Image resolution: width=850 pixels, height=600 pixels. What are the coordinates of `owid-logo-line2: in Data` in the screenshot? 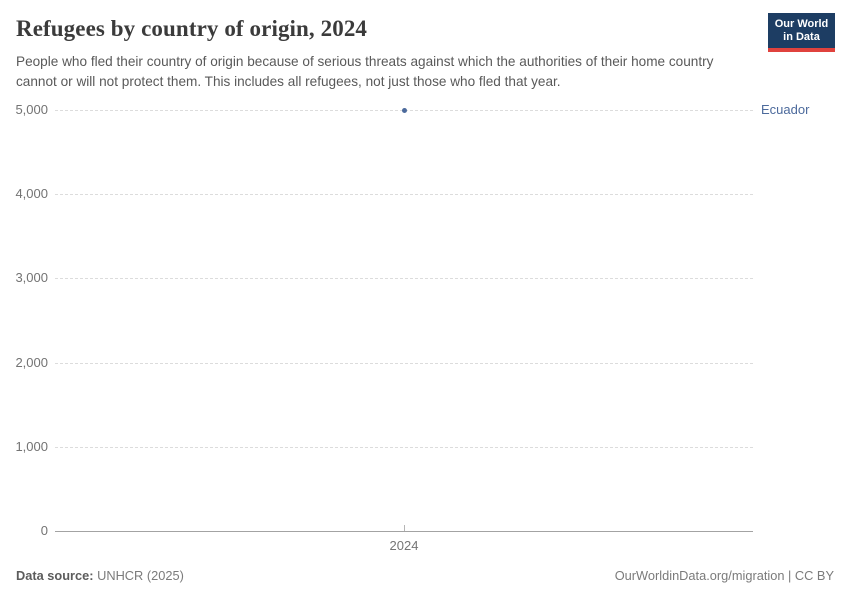 It's located at (801, 36).